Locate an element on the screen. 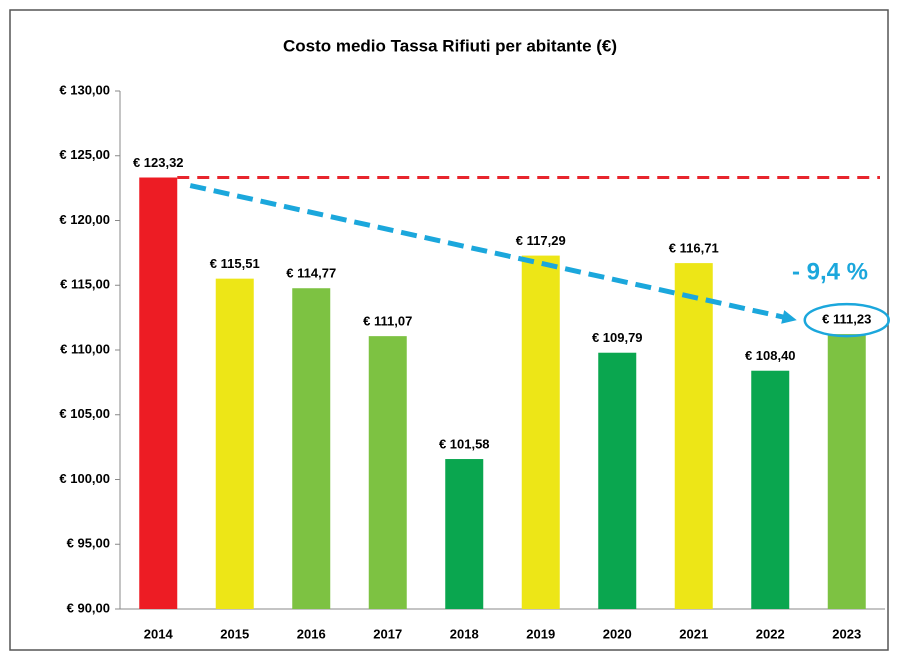 The height and width of the screenshot is (657, 900). x-tick-label: 2020 is located at coordinates (617, 633).